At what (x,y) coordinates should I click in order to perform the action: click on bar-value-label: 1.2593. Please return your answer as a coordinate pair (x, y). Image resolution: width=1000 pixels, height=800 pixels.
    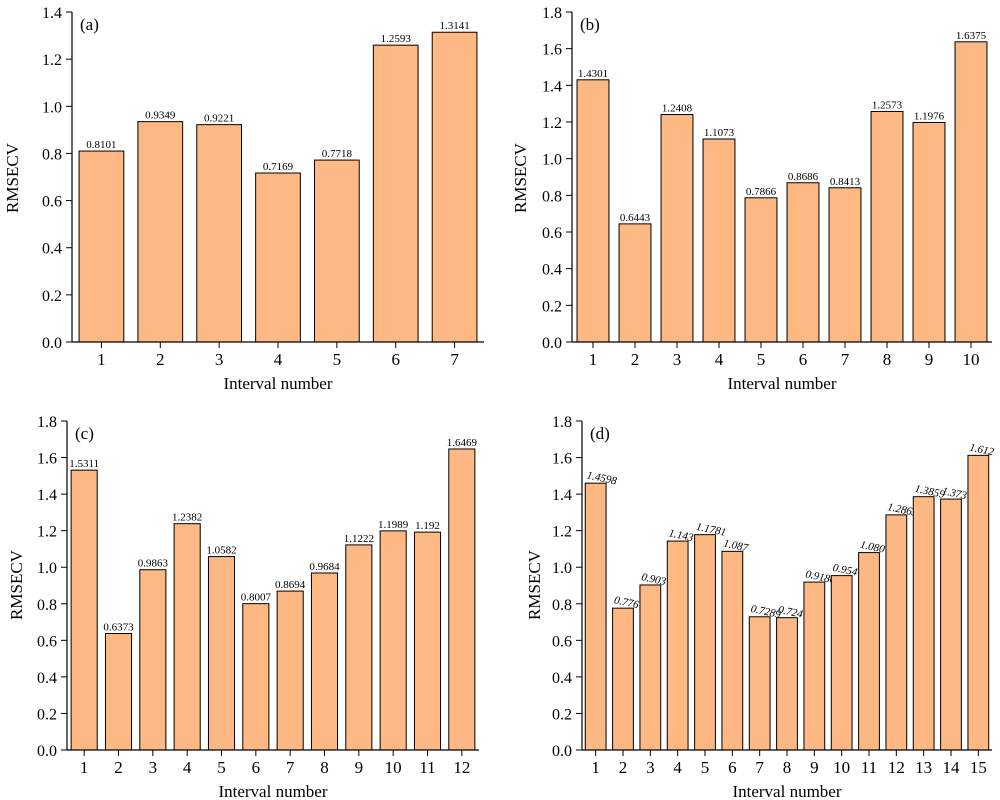
    Looking at the image, I should click on (396, 39).